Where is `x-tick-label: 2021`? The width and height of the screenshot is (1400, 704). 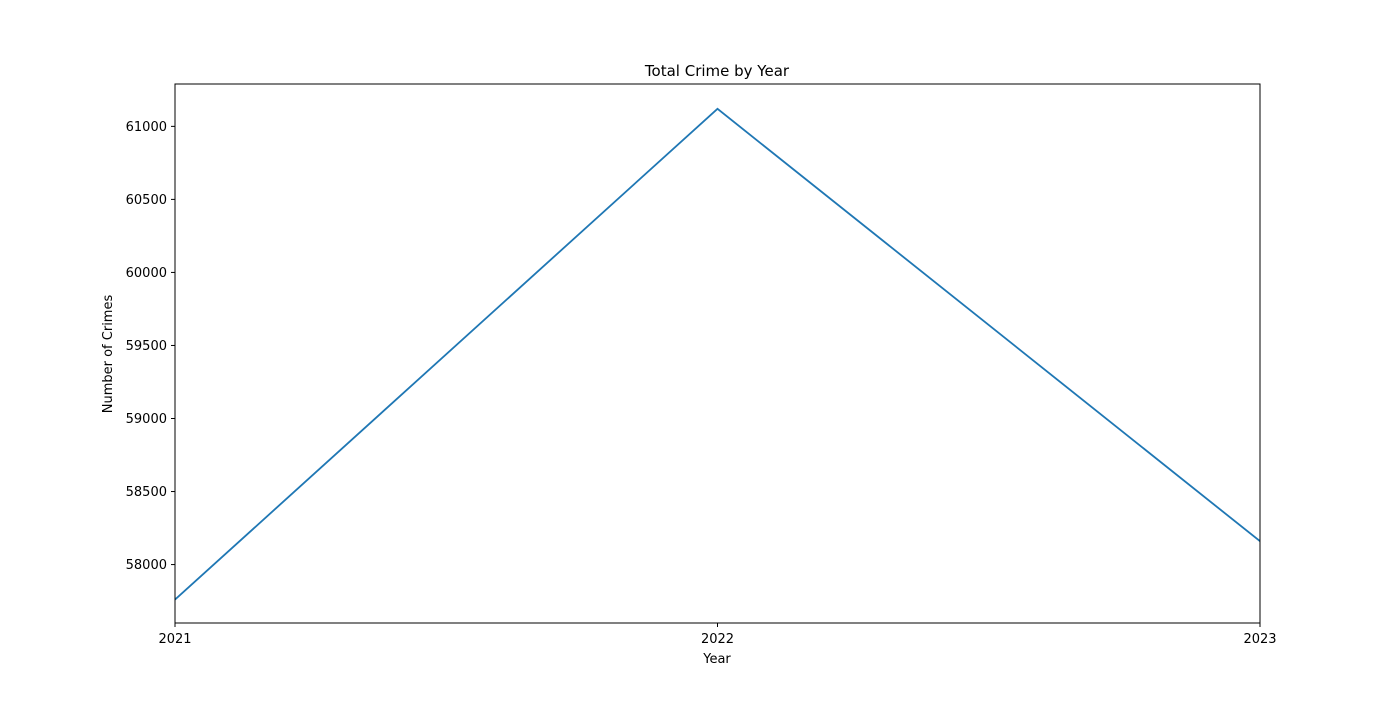
x-tick-label: 2021 is located at coordinates (174, 639).